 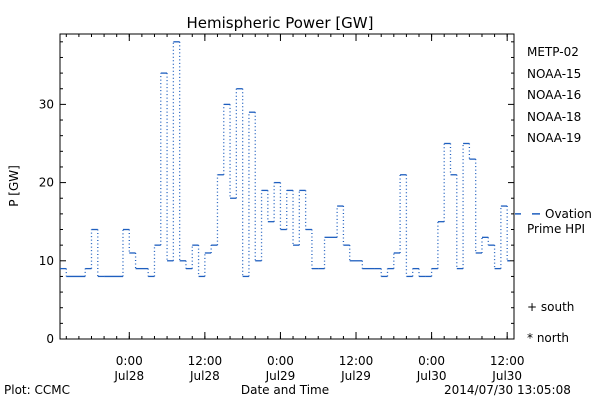 I want to click on y-tick-label: 30, so click(x=46, y=104).